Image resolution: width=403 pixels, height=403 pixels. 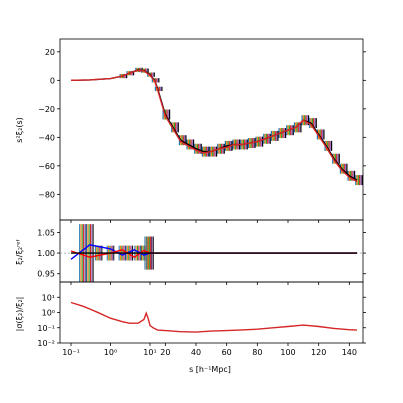 What do you see at coordinates (110, 352) in the screenshot?
I see `xtick-label: 10⁰` at bounding box center [110, 352].